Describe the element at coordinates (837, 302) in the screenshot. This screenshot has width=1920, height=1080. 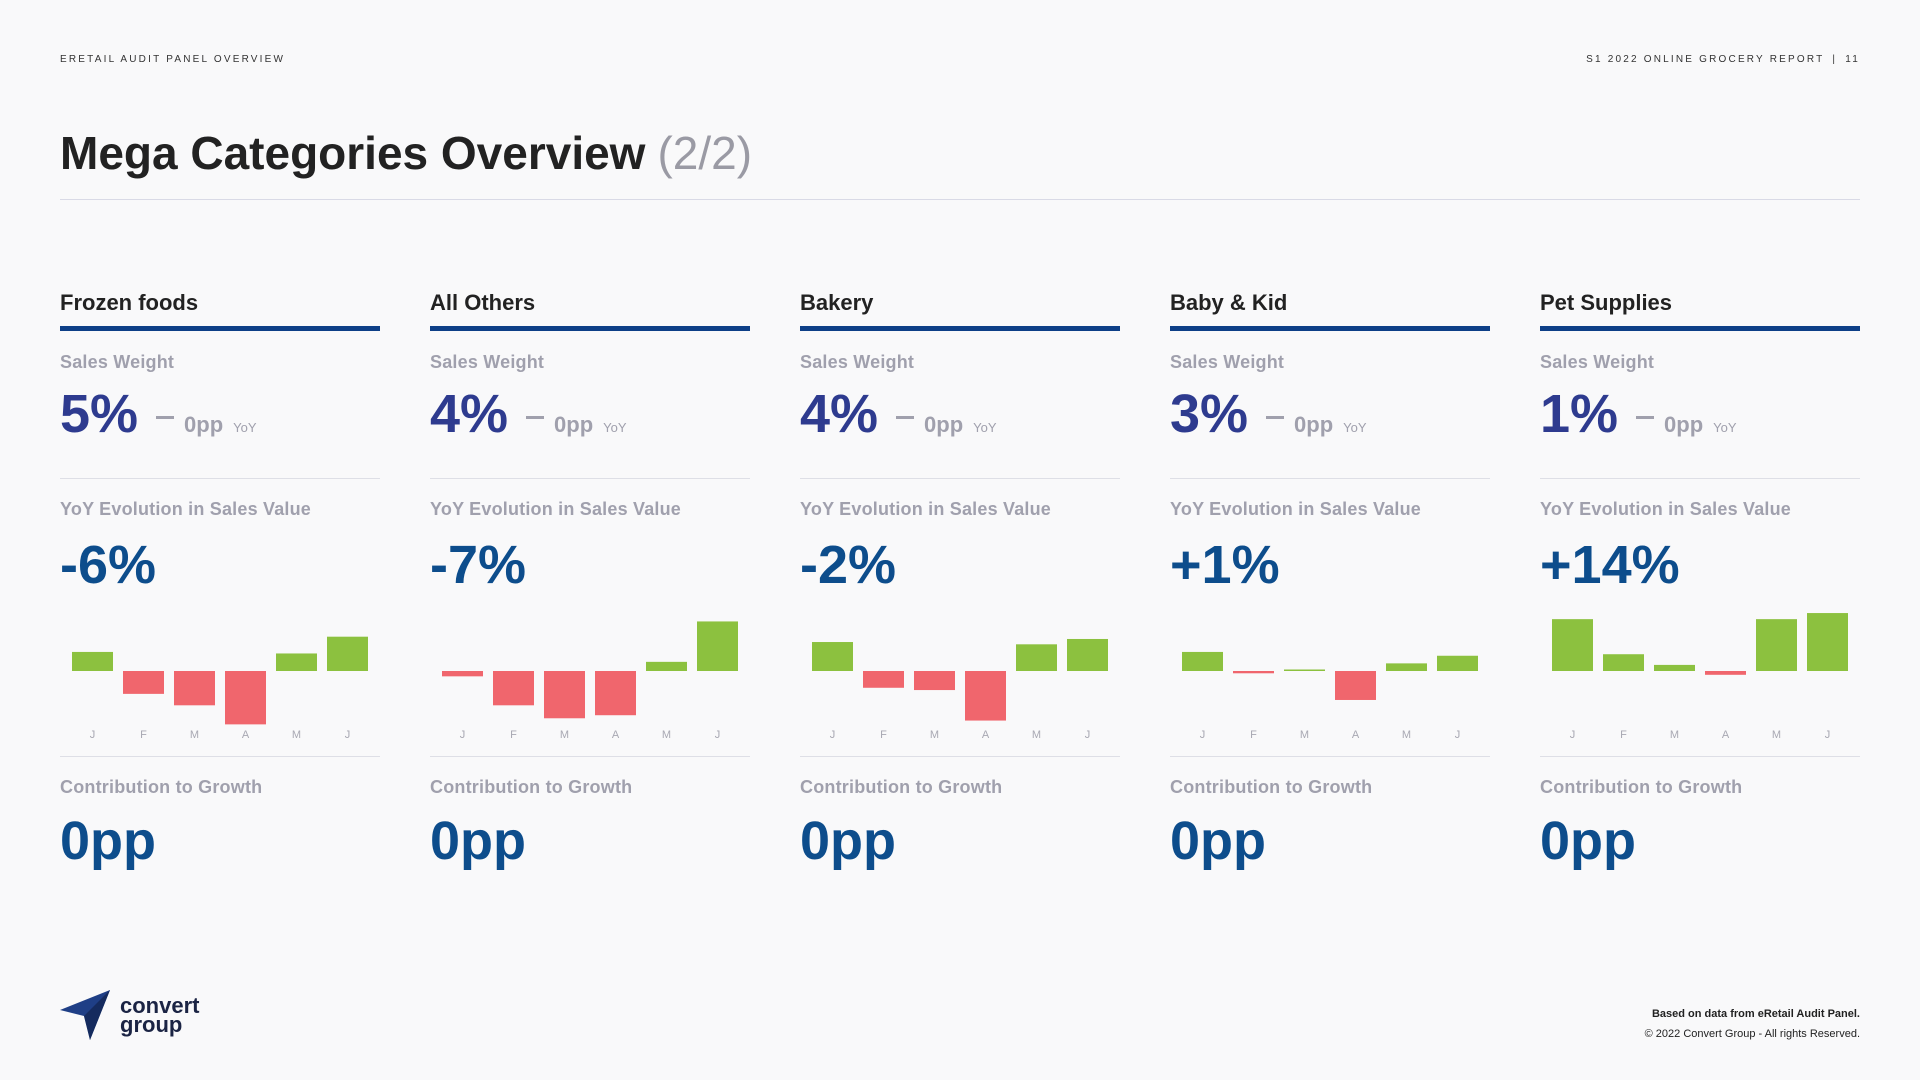
I see `category-name: Bakery` at that location.